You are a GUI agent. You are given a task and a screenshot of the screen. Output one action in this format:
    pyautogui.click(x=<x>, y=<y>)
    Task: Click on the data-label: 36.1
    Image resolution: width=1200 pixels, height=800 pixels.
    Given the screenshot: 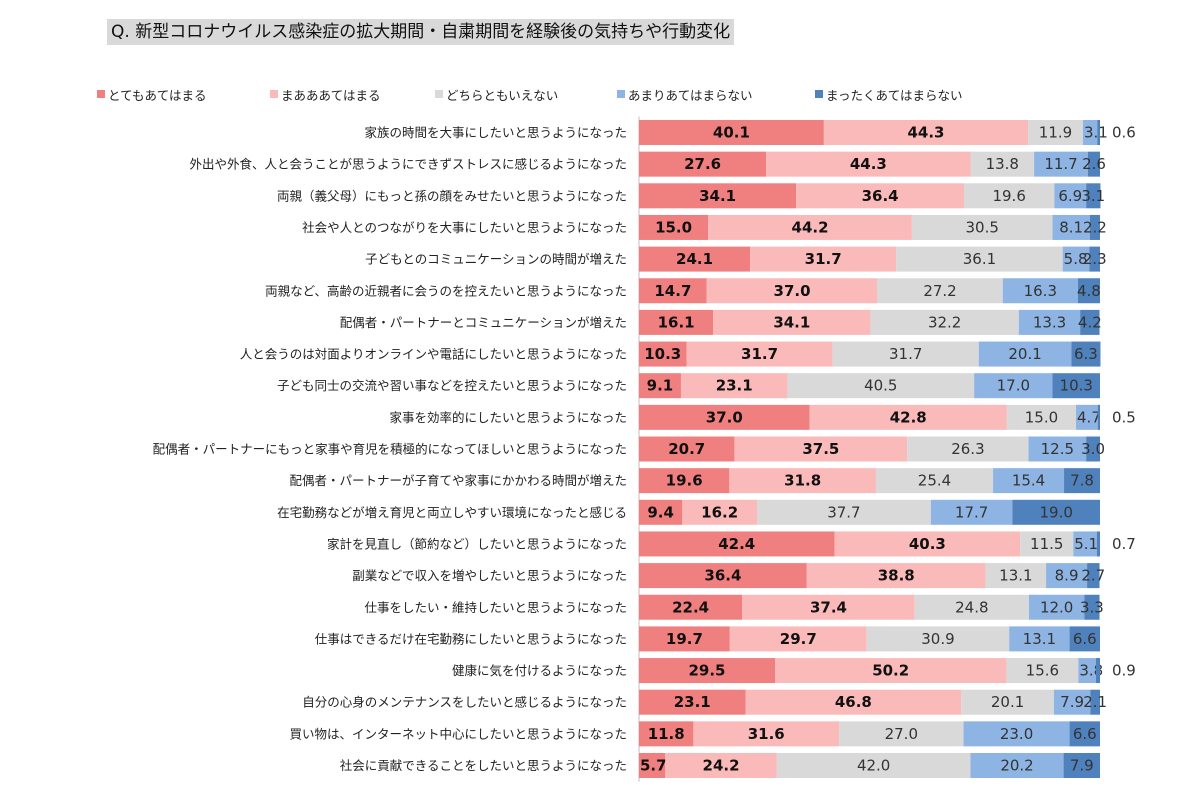 What is the action you would take?
    pyautogui.click(x=979, y=259)
    